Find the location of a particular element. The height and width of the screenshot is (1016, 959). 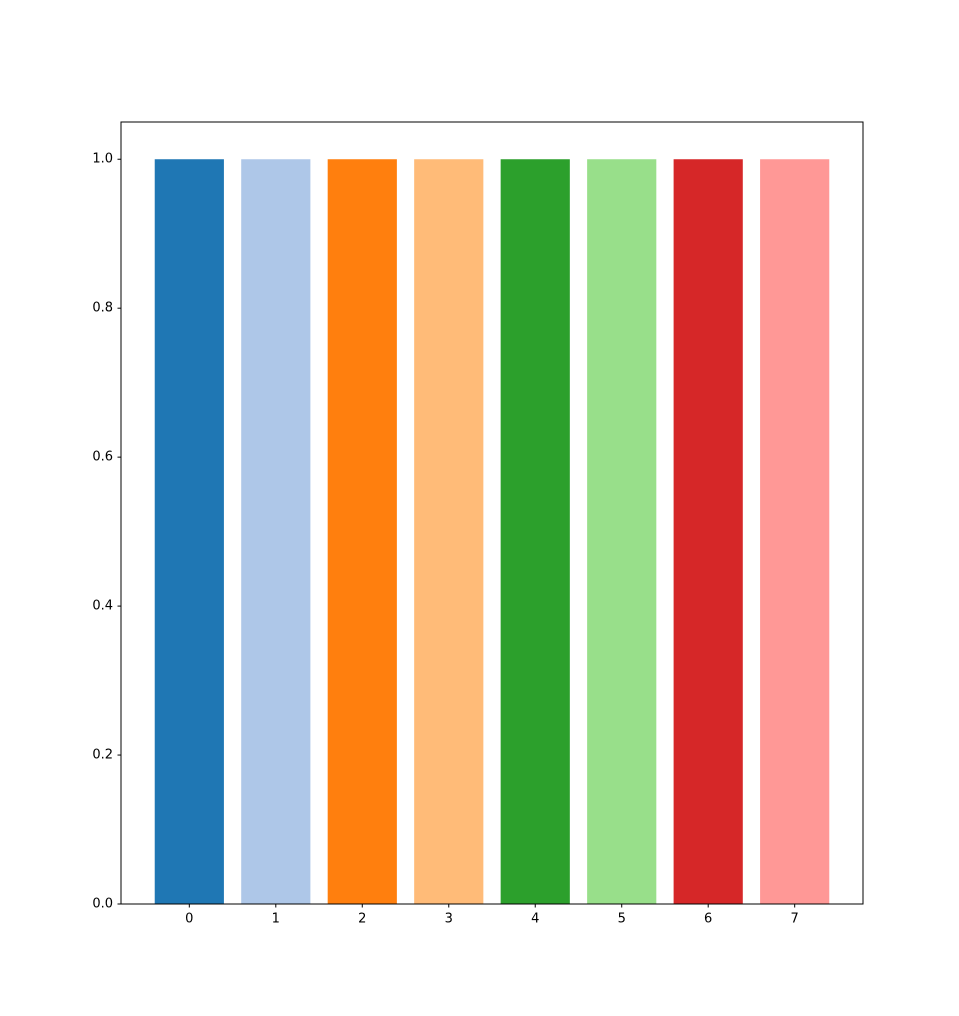

y-tick-label: 0.0 is located at coordinates (102, 904).